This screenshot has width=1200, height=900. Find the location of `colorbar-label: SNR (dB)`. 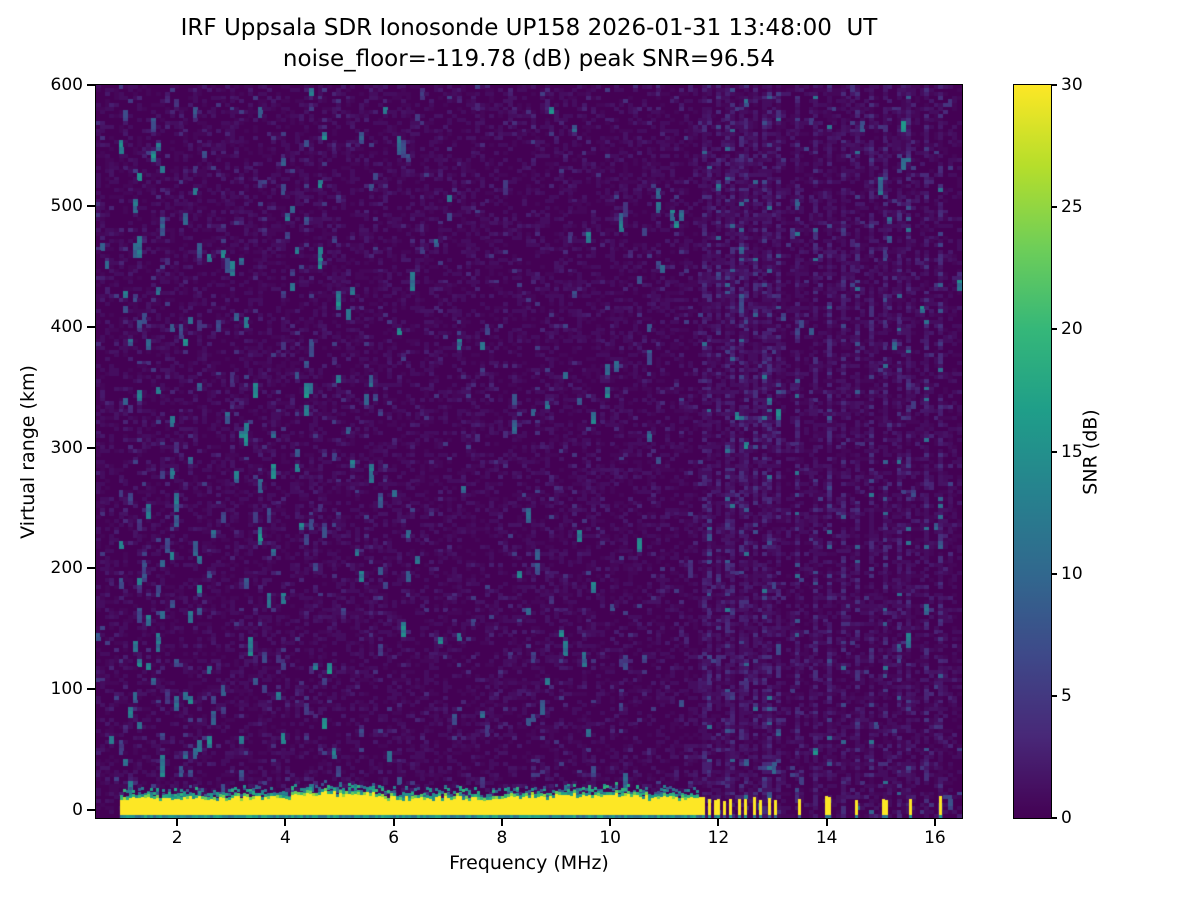

colorbar-label: SNR (dB) is located at coordinates (1091, 451).